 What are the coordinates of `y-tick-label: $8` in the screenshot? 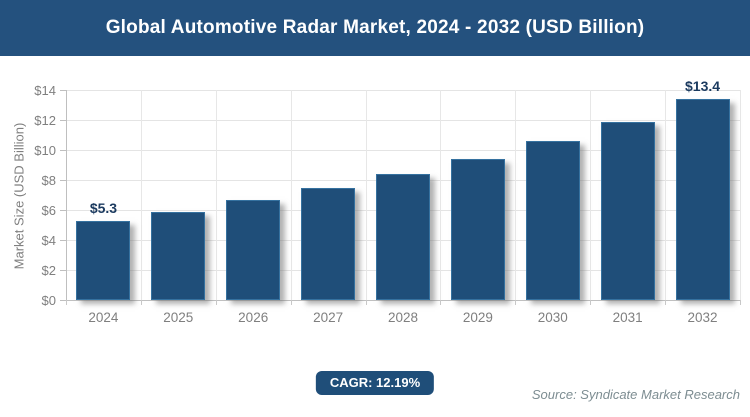 It's located at (48, 180).